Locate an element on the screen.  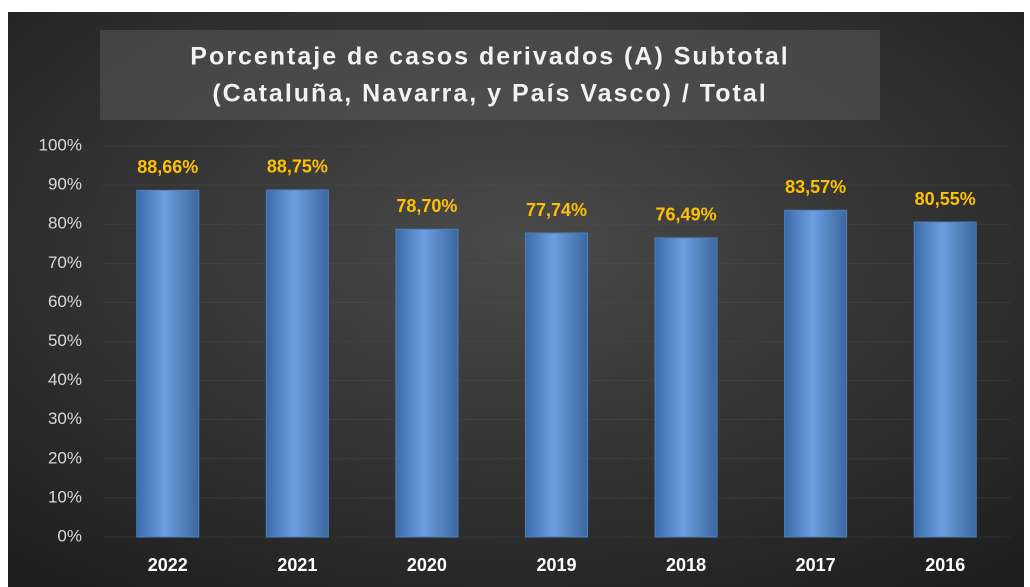
y-tick-label: 20% is located at coordinates (65, 457).